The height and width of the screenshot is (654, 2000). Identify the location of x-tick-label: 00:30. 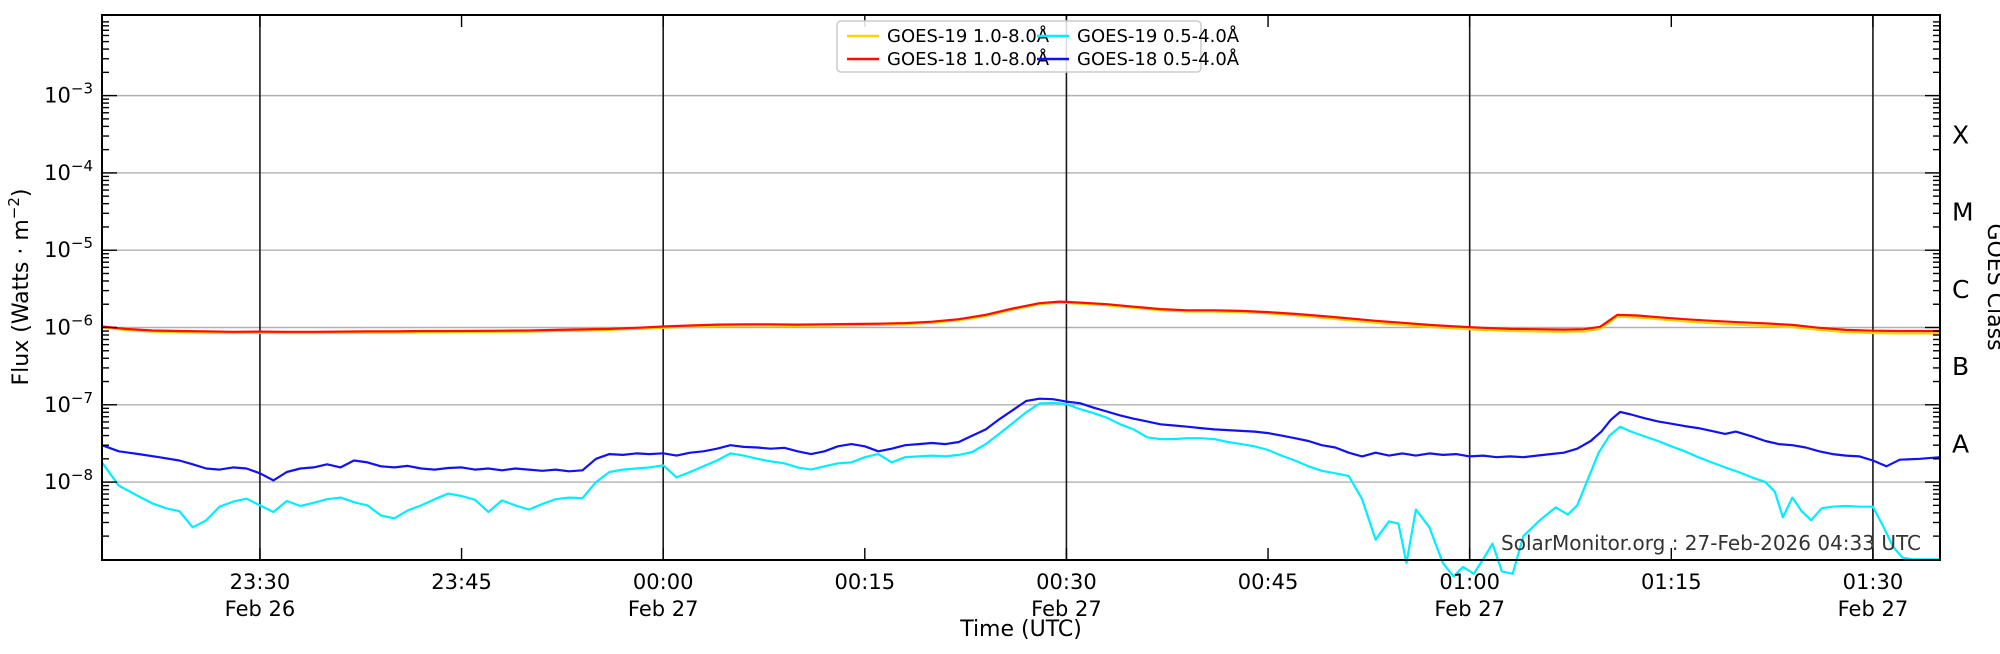
(1066, 582).